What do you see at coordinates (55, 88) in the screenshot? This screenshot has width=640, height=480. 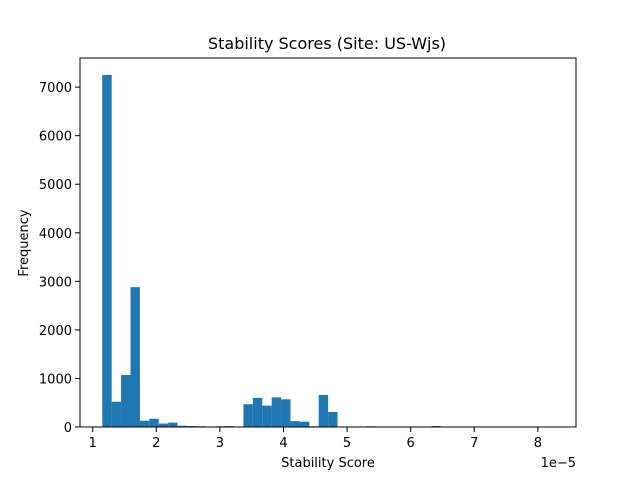 I see `y-tick-label-7: 7000` at bounding box center [55, 88].